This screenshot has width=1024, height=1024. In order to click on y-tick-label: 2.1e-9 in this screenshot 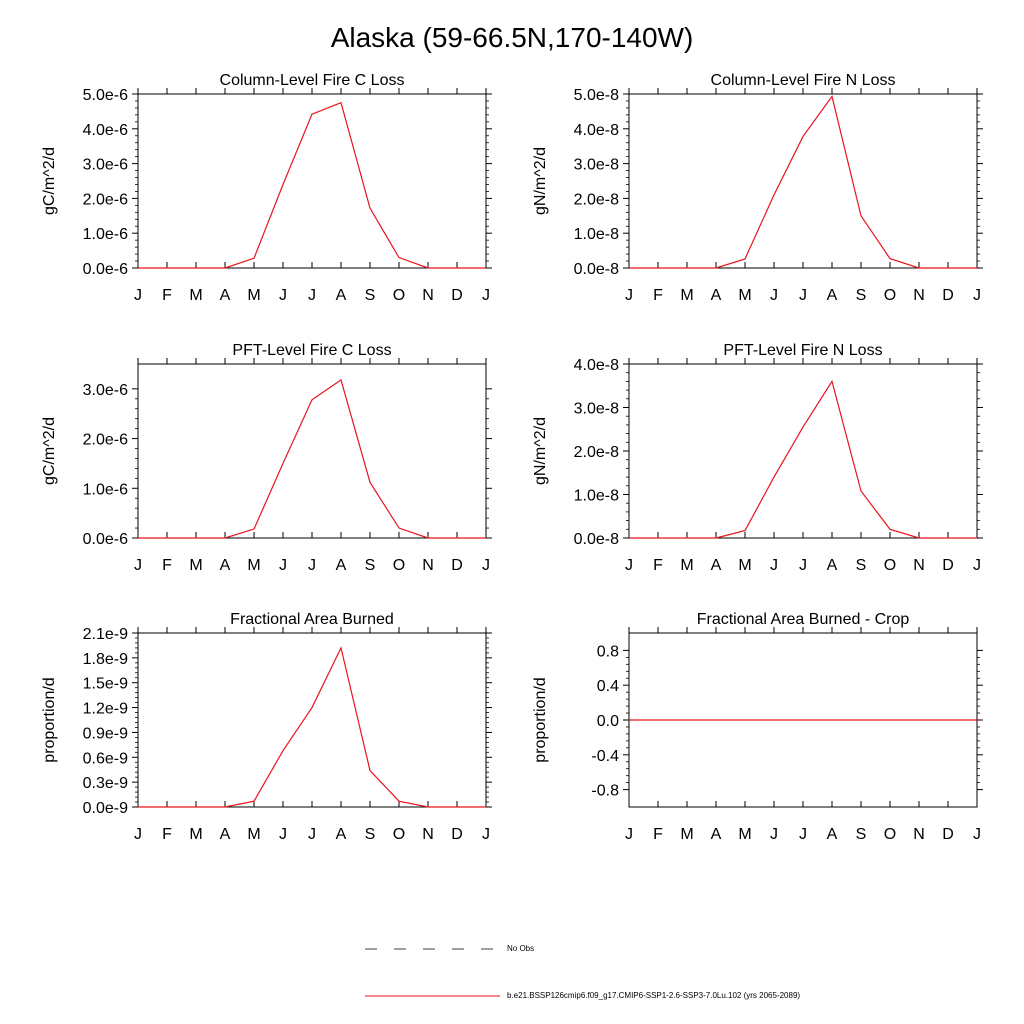, I will do `click(105, 634)`.